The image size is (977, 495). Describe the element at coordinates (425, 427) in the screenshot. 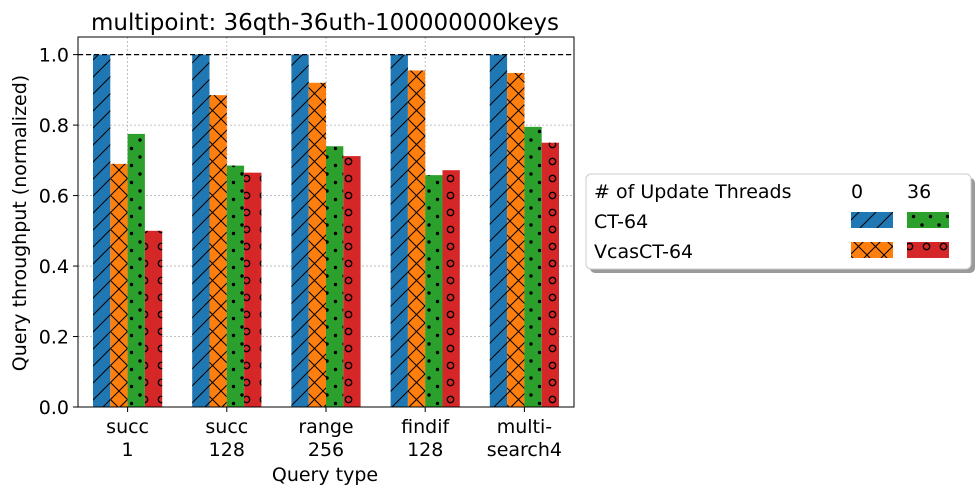

I see `x-tick-label: findif` at that location.